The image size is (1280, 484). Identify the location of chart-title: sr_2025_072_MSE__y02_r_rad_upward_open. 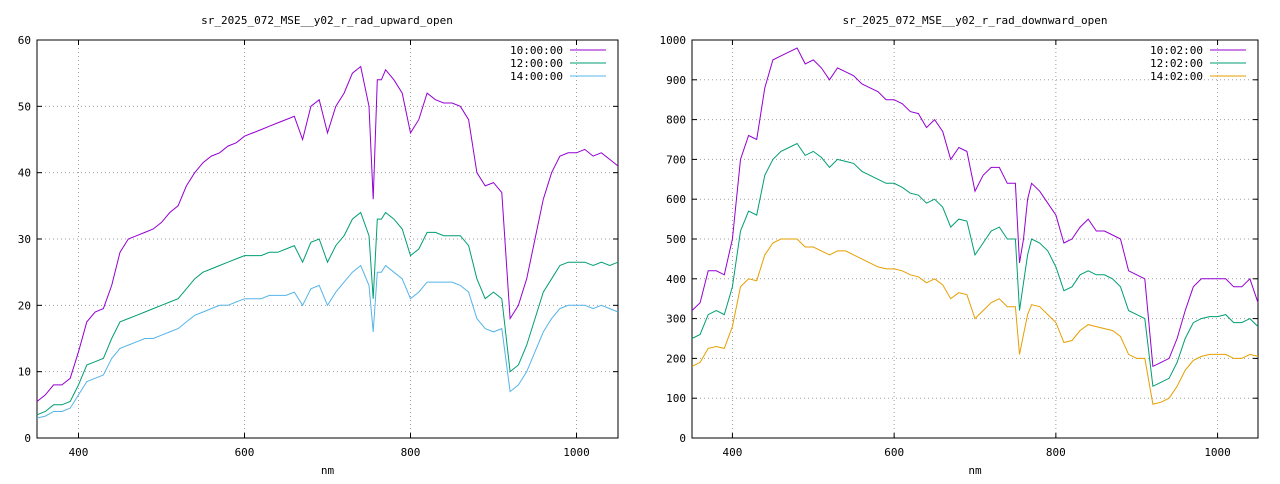
(327, 20).